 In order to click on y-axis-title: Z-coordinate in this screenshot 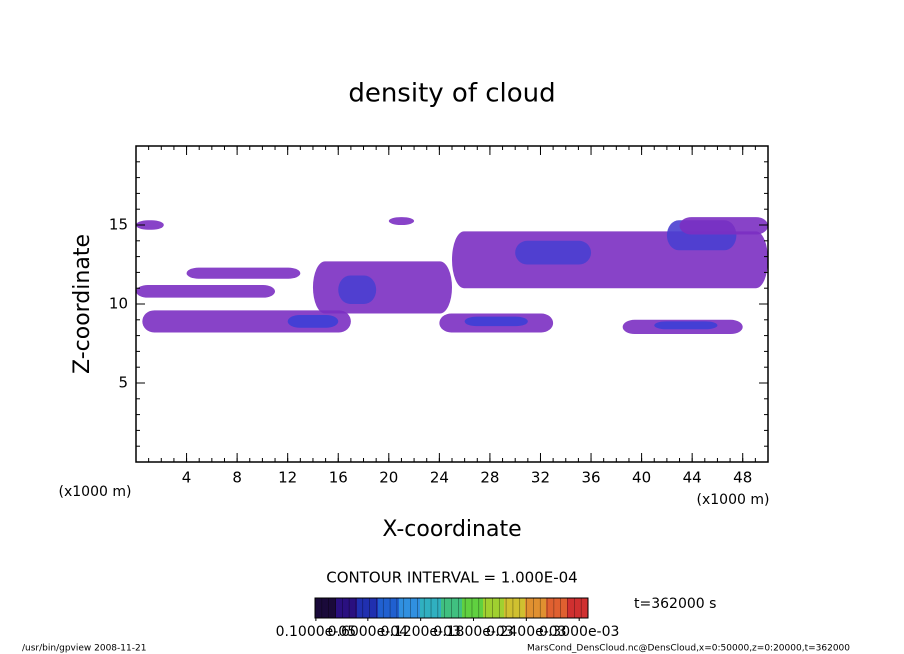, I will do `click(82, 304)`.